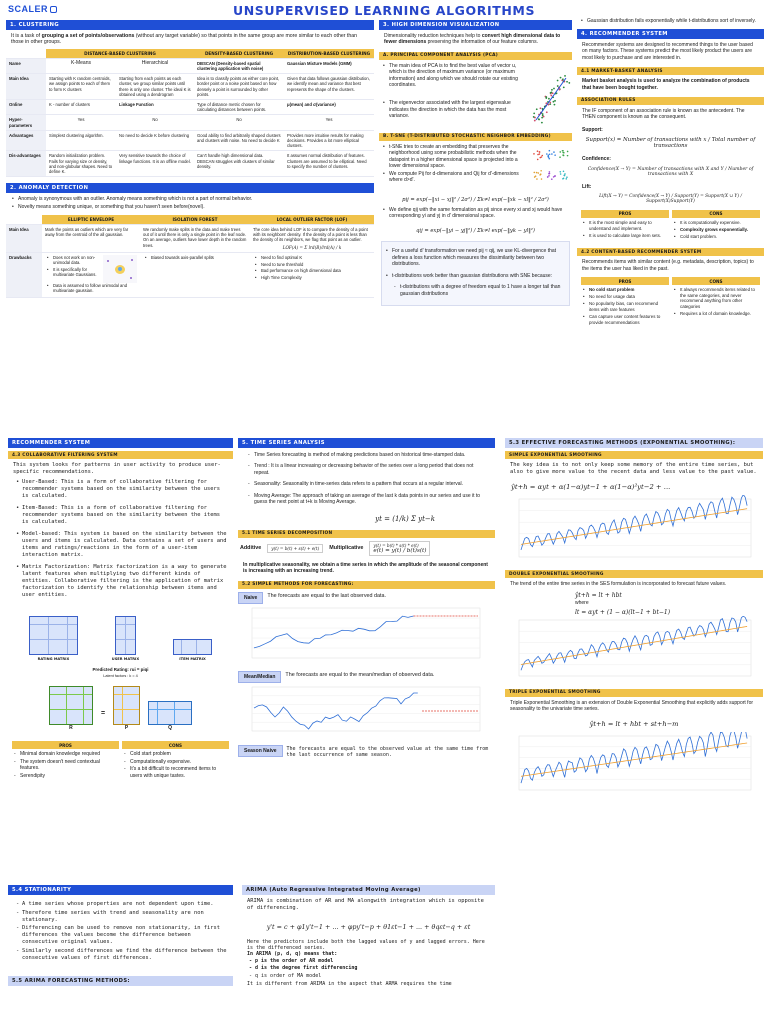 The height and width of the screenshot is (1024, 768). Describe the element at coordinates (170, 728) in the screenshot. I see `q-letter: Q` at that location.